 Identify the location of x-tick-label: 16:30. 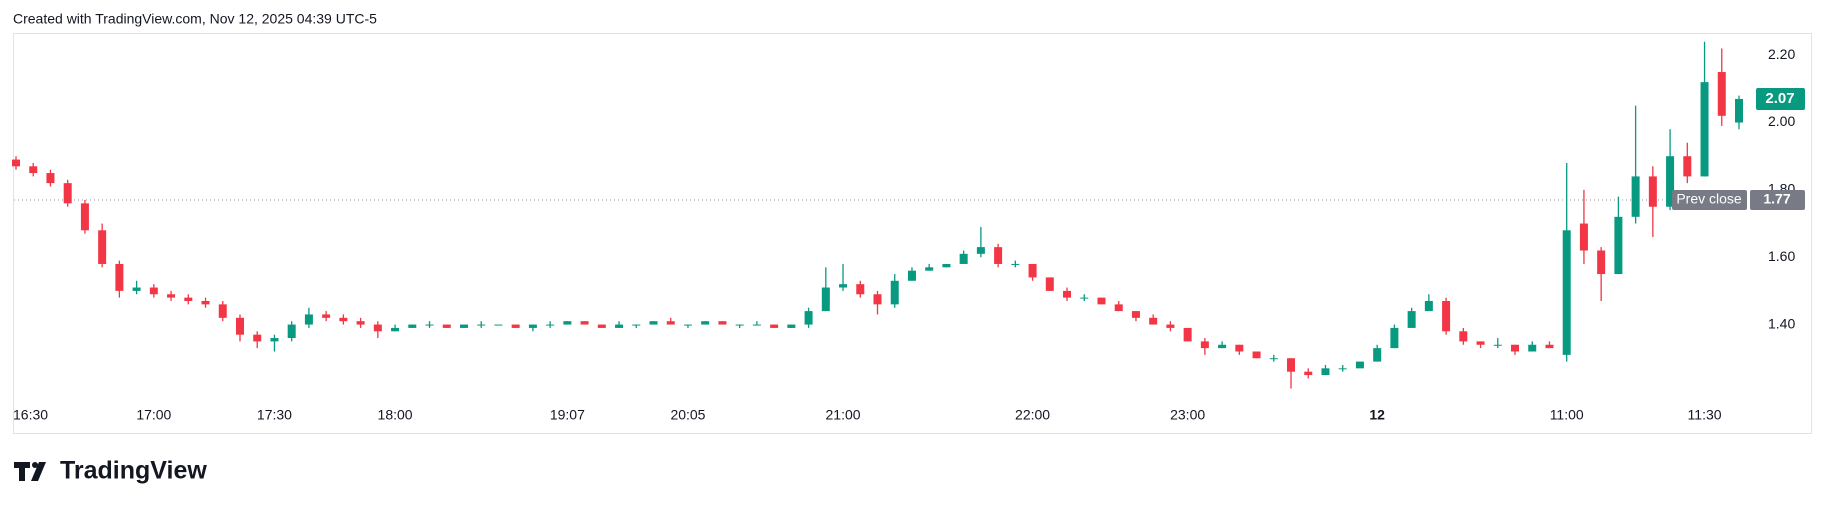
(30, 415).